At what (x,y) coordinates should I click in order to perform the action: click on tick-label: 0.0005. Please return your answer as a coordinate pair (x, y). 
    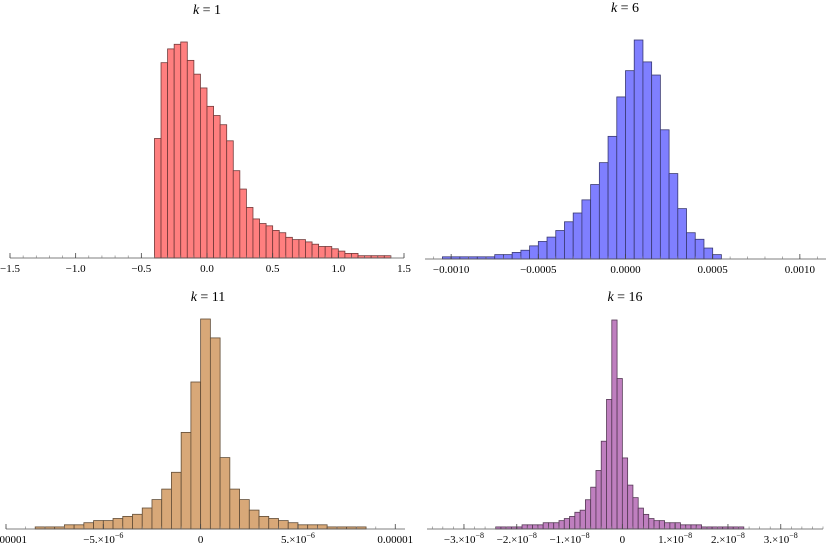
    Looking at the image, I should click on (713, 270).